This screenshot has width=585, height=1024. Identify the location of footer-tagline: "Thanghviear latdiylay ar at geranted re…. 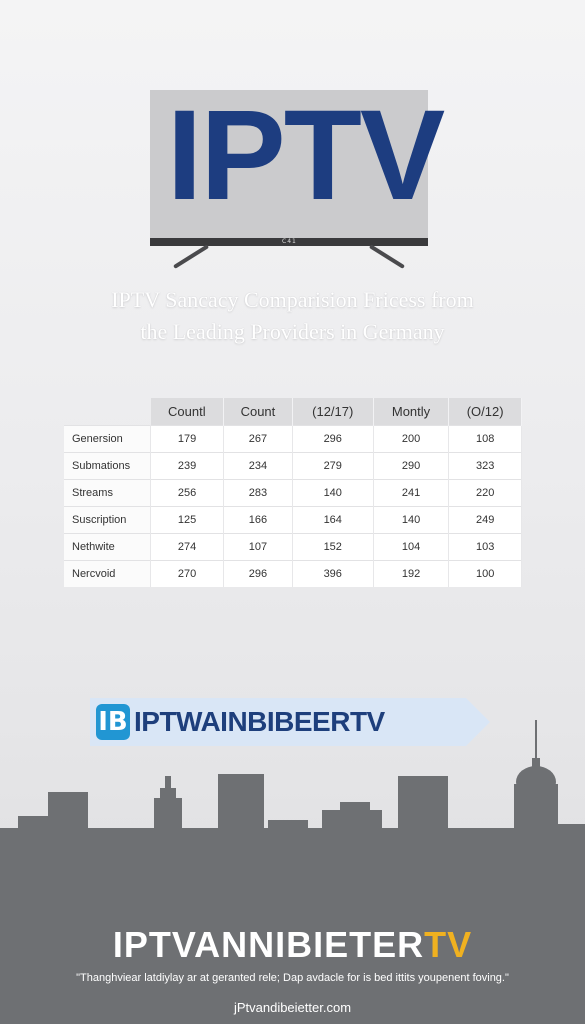
(292, 978).